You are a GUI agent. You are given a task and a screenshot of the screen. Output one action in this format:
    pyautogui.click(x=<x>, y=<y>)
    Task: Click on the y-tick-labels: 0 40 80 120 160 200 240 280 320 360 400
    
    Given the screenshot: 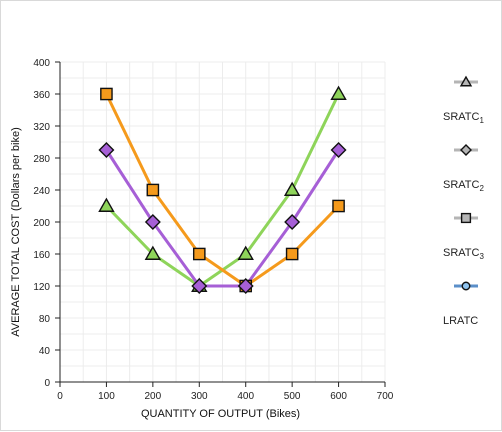 What is the action you would take?
    pyautogui.click(x=41, y=223)
    